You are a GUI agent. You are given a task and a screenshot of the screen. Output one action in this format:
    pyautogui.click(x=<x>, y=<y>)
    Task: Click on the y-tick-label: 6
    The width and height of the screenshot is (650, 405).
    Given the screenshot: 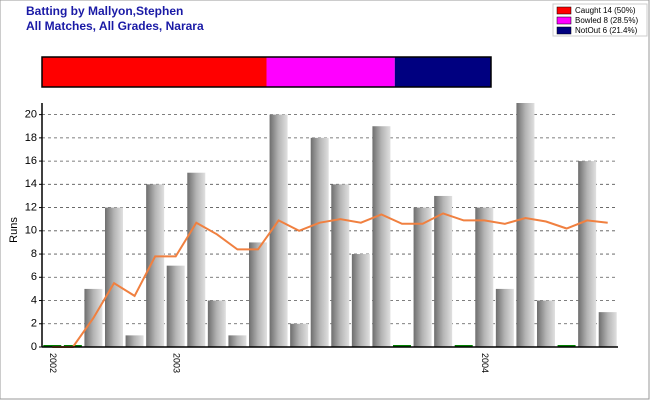 What is the action you would take?
    pyautogui.click(x=34, y=277)
    